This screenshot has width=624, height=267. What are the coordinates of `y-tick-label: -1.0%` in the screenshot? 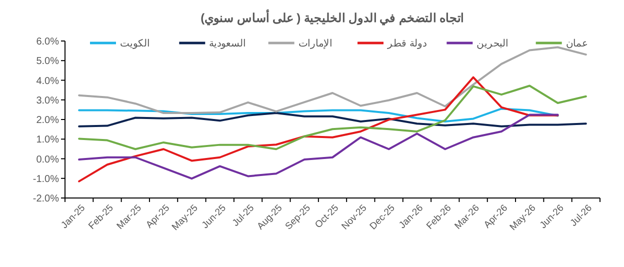 It's located at (46, 179).